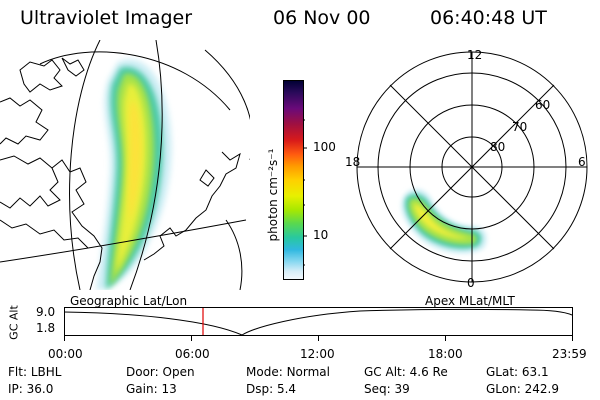 The width and height of the screenshot is (600, 400). I want to click on geographic-projection-label: Geographic Lat/Lon, so click(129, 301).